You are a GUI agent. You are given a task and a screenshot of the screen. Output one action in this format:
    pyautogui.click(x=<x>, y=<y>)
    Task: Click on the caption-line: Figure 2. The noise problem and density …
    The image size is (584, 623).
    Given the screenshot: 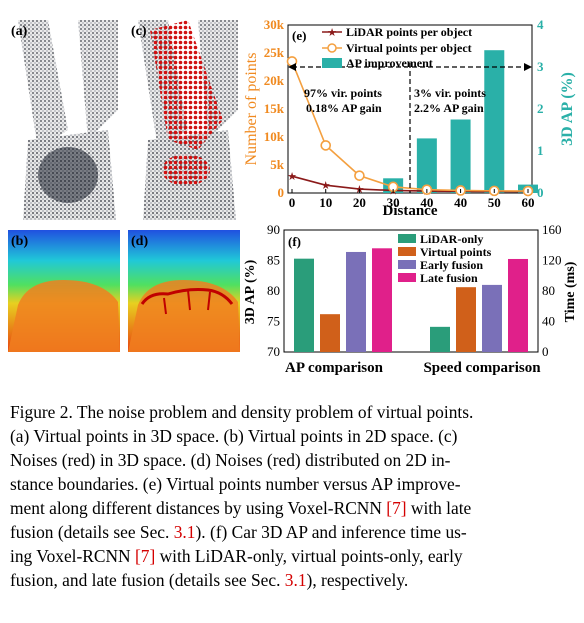 What is the action you would take?
    pyautogui.click(x=242, y=412)
    